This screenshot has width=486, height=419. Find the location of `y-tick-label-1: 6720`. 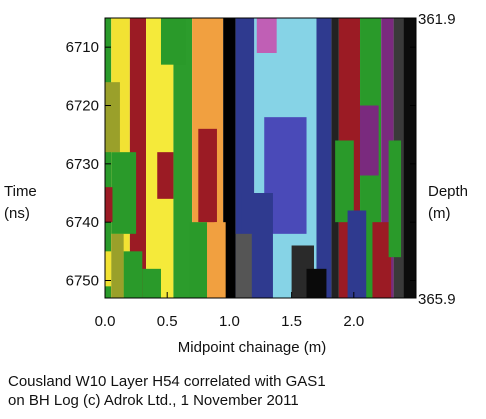

y-tick-label-1: 6720 is located at coordinates (82, 106).